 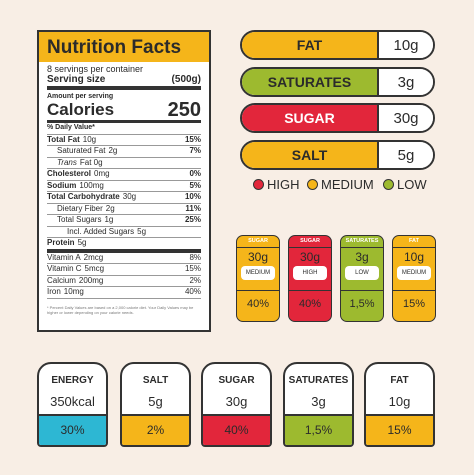 I want to click on vitamin-label: Vitamin A, so click(x=64, y=257).